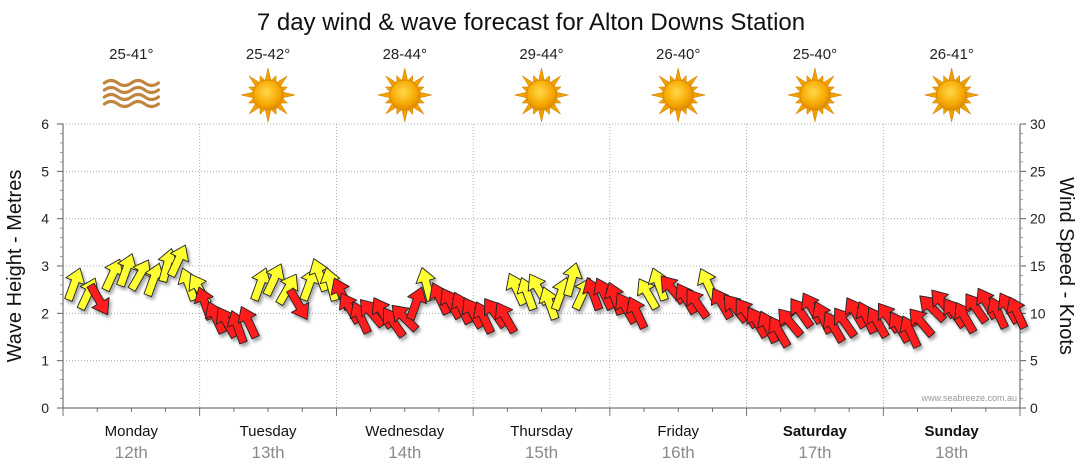 This screenshot has height=475, width=1080. I want to click on tick-label-right: 25, so click(1038, 171).